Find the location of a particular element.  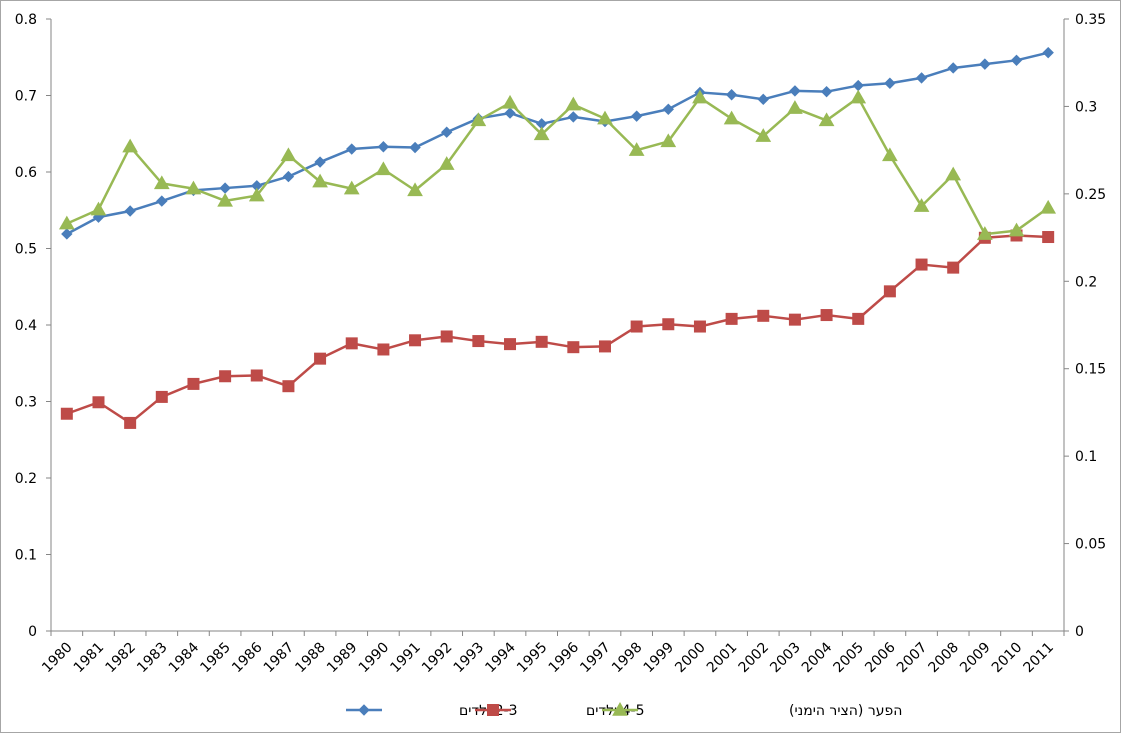

x-tick-label: 1990 is located at coordinates (374, 658).